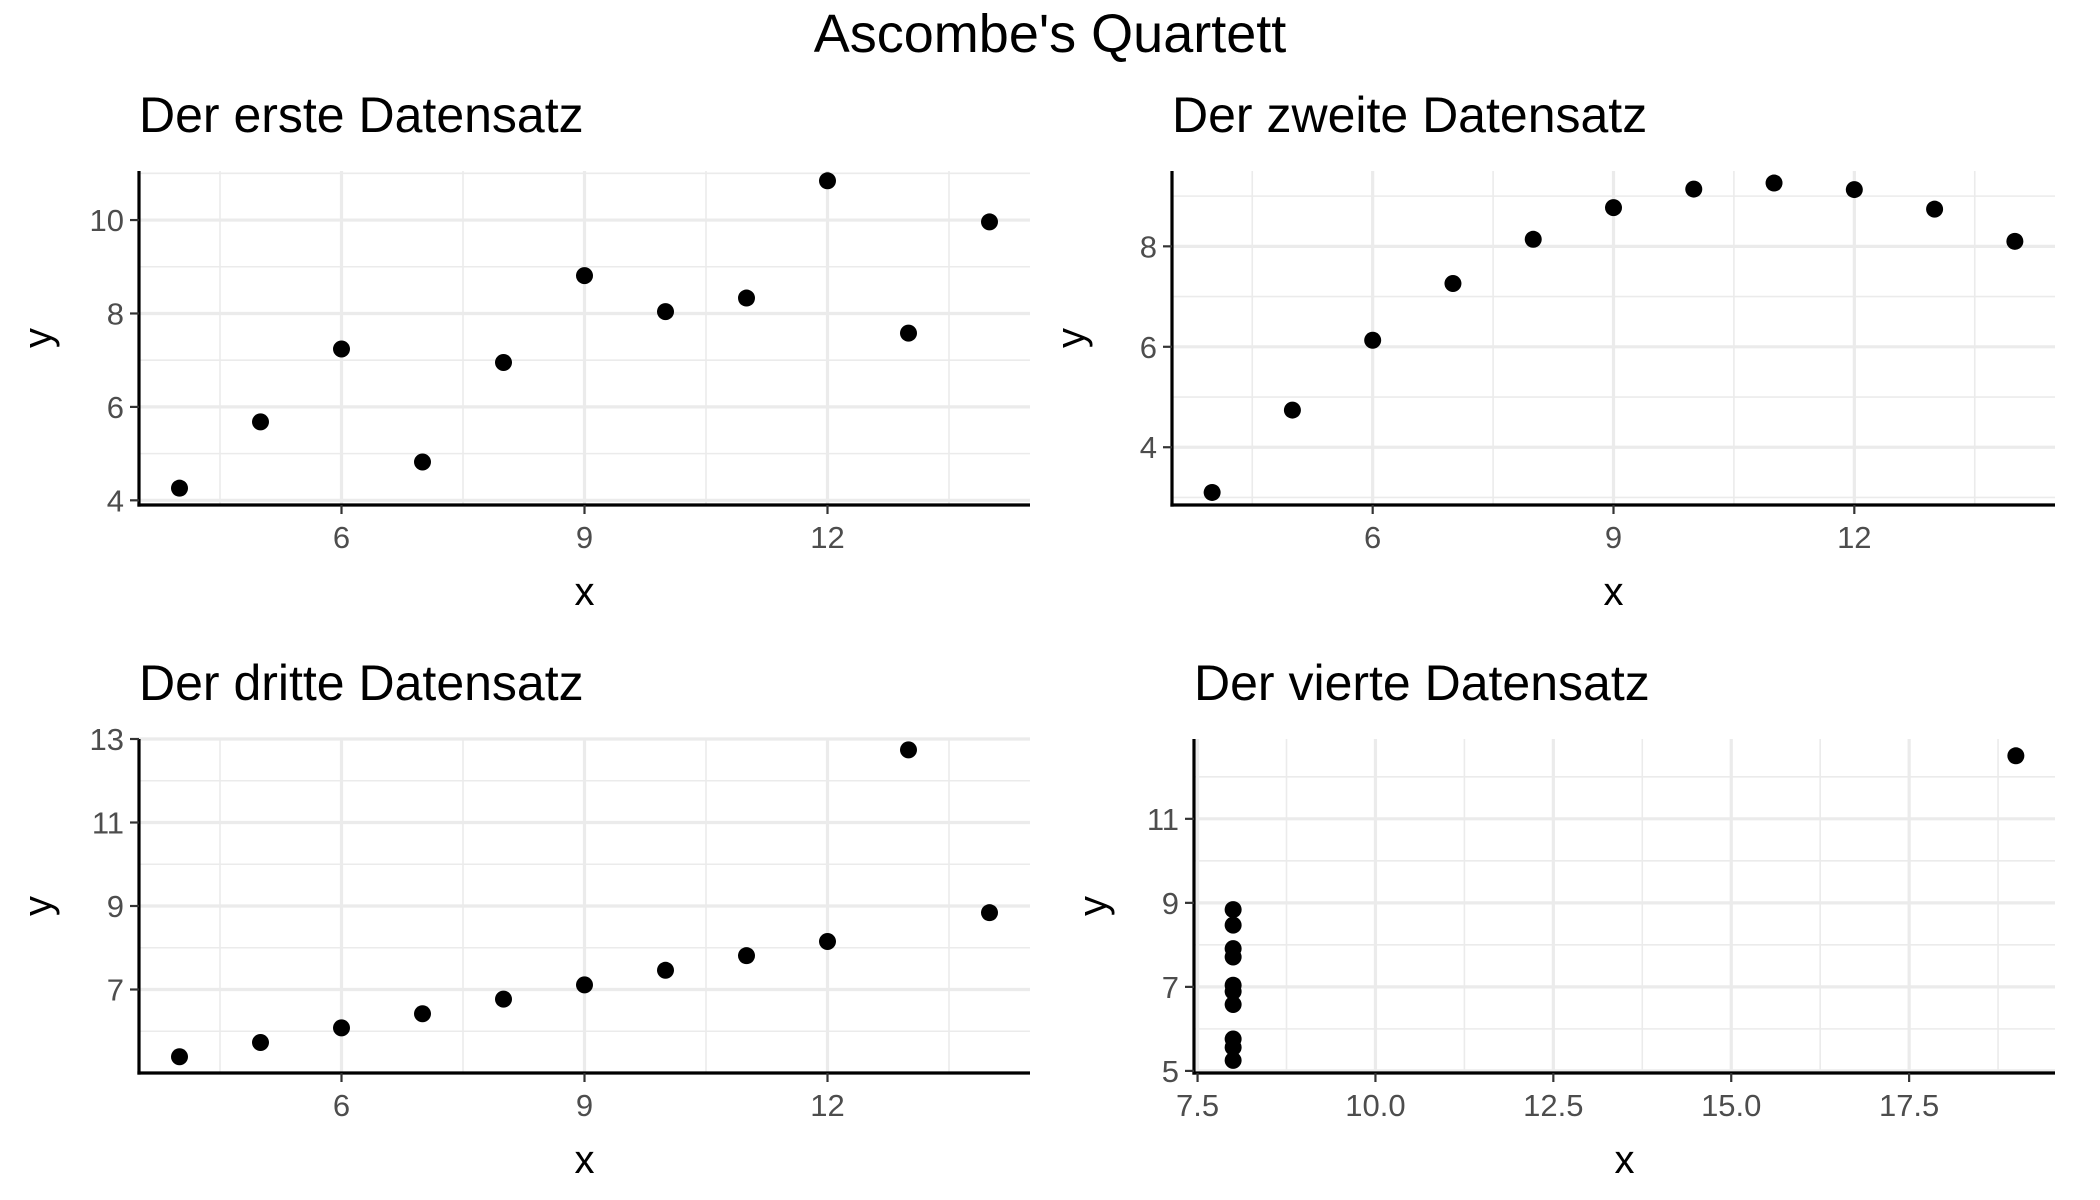  What do you see at coordinates (1050, 34) in the screenshot?
I see `figure-title: Ascombe's Quartett` at bounding box center [1050, 34].